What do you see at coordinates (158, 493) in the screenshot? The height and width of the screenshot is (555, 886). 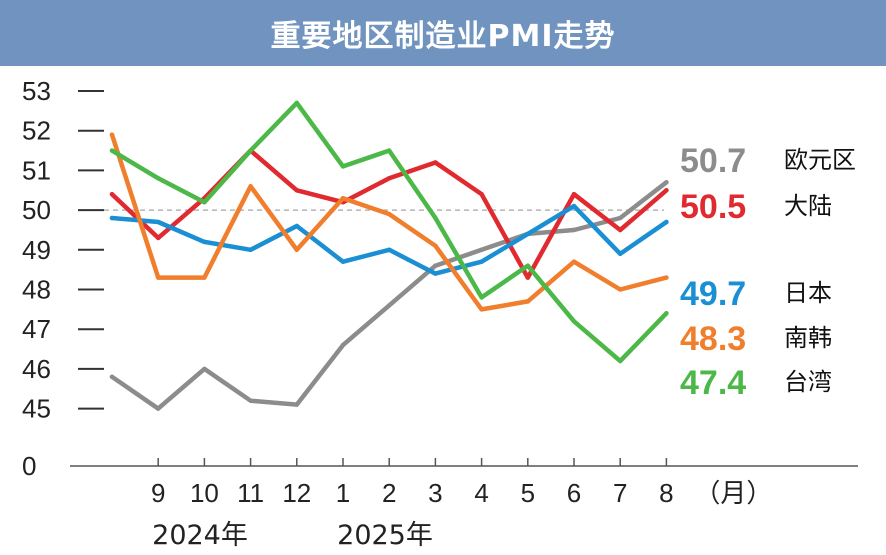 I see `x-tick-label-9: 9` at bounding box center [158, 493].